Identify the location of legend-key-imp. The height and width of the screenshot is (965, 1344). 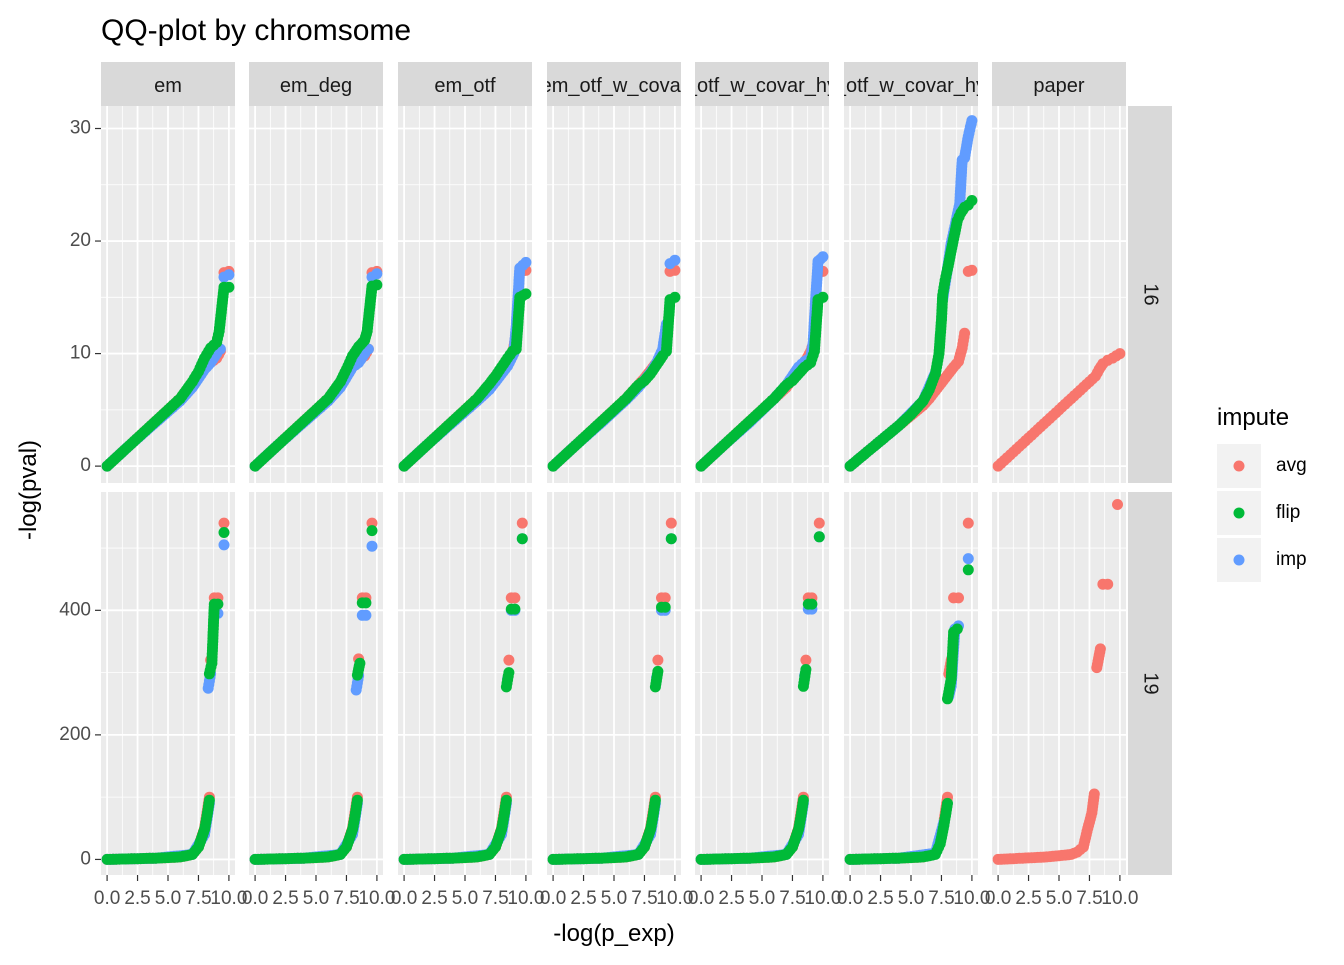
(1239, 560).